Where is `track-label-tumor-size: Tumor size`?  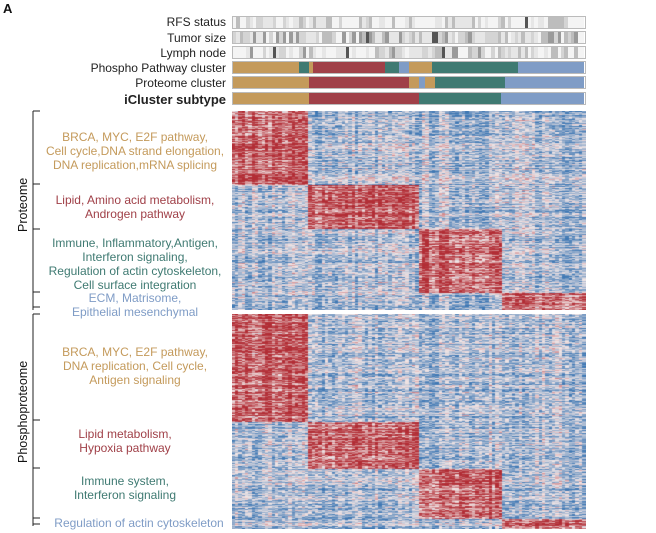 track-label-tumor-size: Tumor size is located at coordinates (196, 38).